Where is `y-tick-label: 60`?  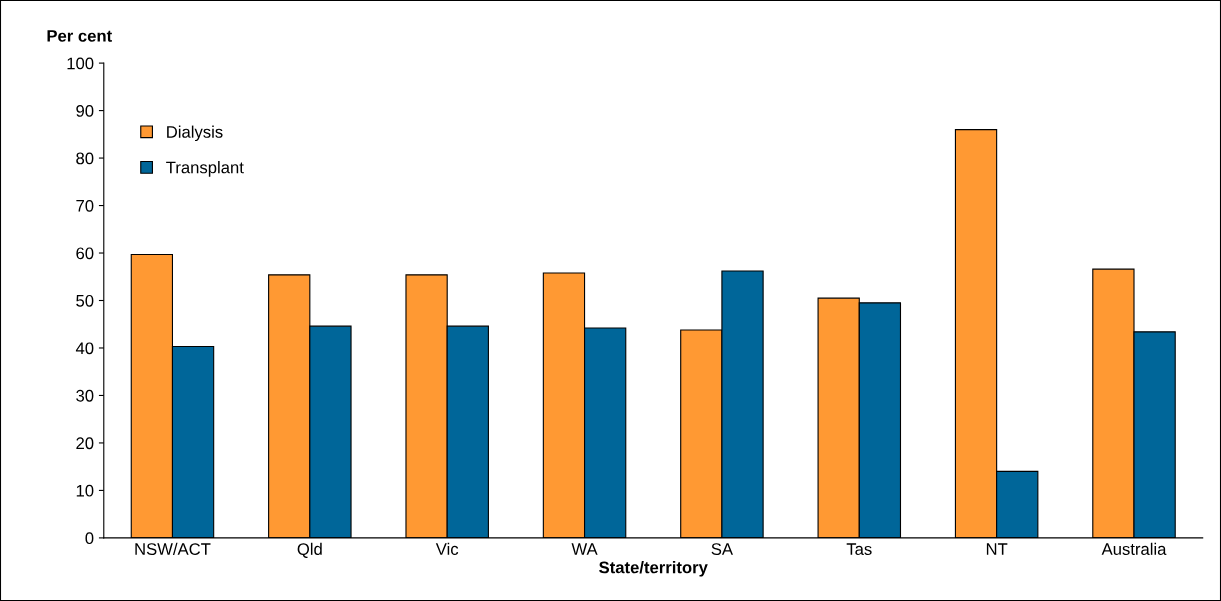
y-tick-label: 60 is located at coordinates (85, 253).